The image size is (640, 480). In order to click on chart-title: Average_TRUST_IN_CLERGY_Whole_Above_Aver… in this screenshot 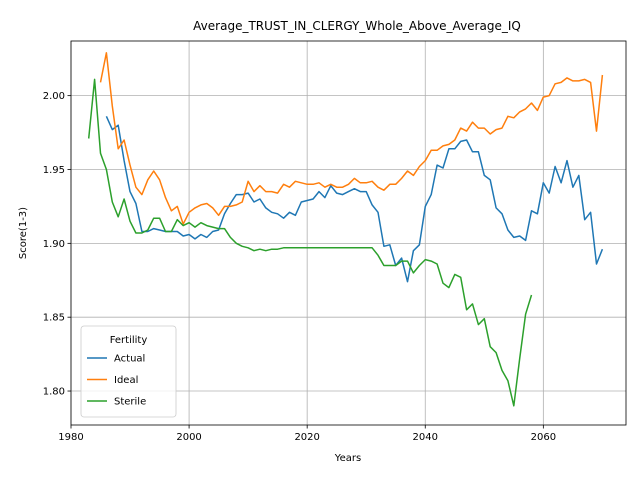, I will do `click(357, 26)`.